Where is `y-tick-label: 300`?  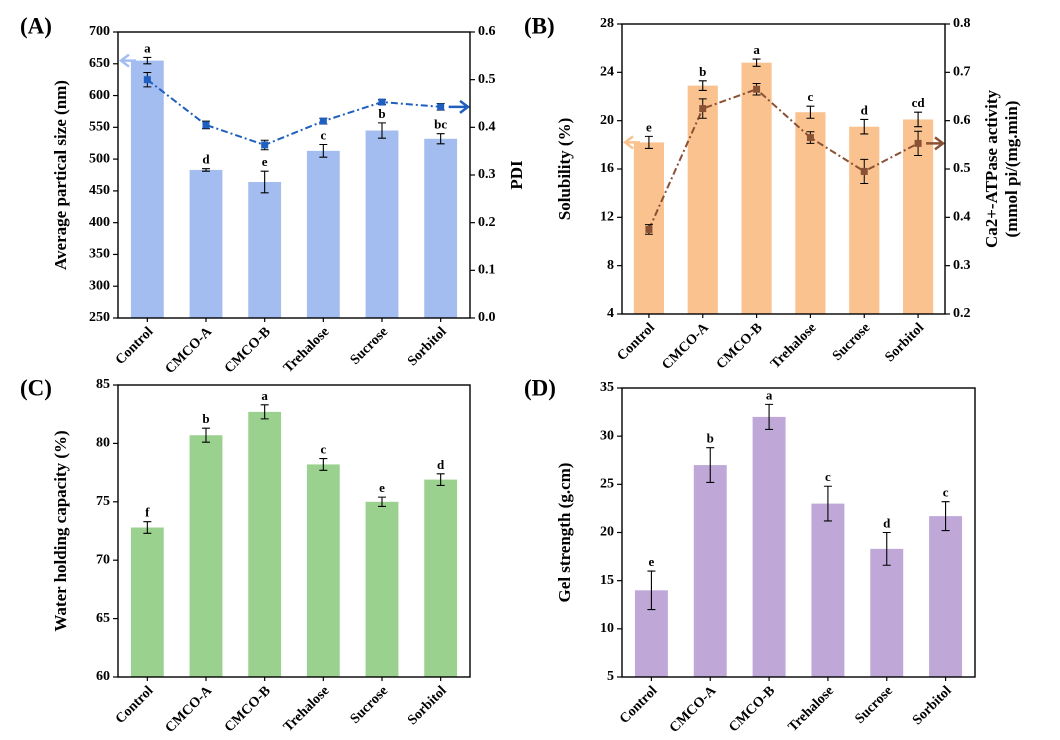 y-tick-label: 300 is located at coordinates (99, 285).